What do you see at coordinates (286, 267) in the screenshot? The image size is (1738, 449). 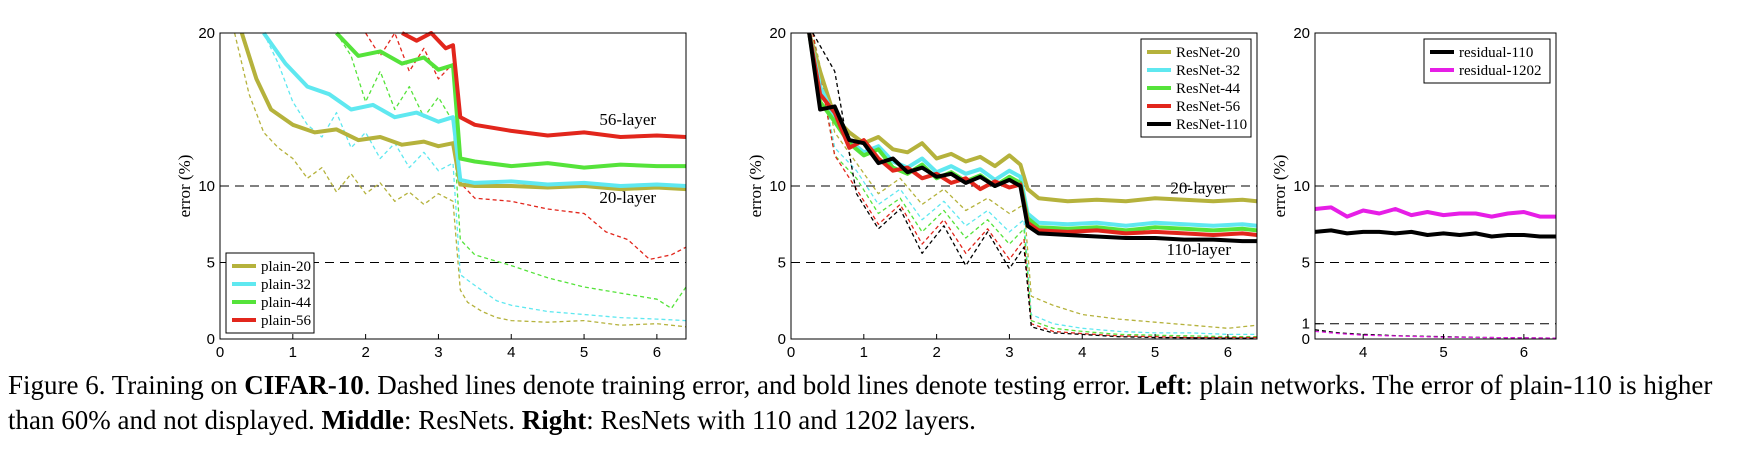 I see `left-legend-label: plain-20` at bounding box center [286, 267].